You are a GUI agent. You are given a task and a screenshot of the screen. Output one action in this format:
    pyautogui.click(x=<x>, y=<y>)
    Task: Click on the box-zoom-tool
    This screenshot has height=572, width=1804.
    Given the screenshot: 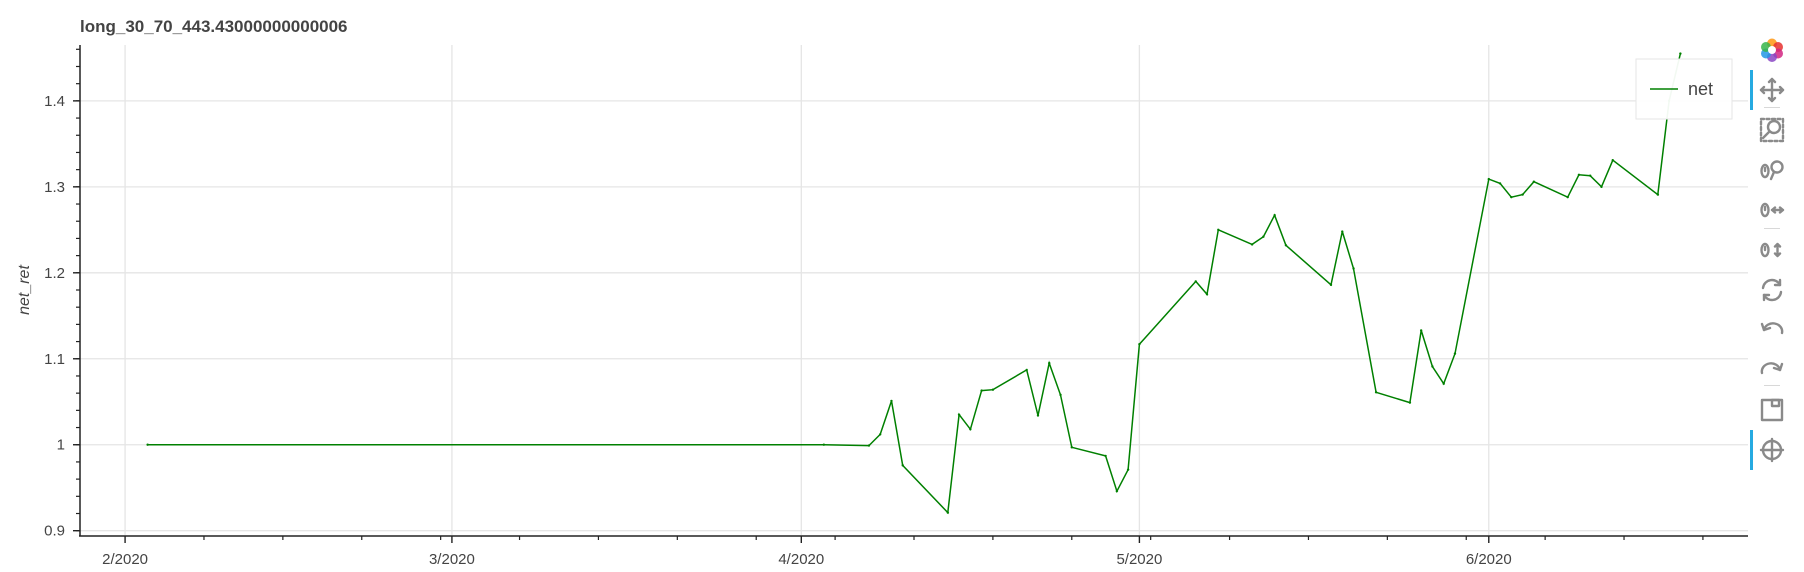 What is the action you would take?
    pyautogui.click(x=1772, y=130)
    